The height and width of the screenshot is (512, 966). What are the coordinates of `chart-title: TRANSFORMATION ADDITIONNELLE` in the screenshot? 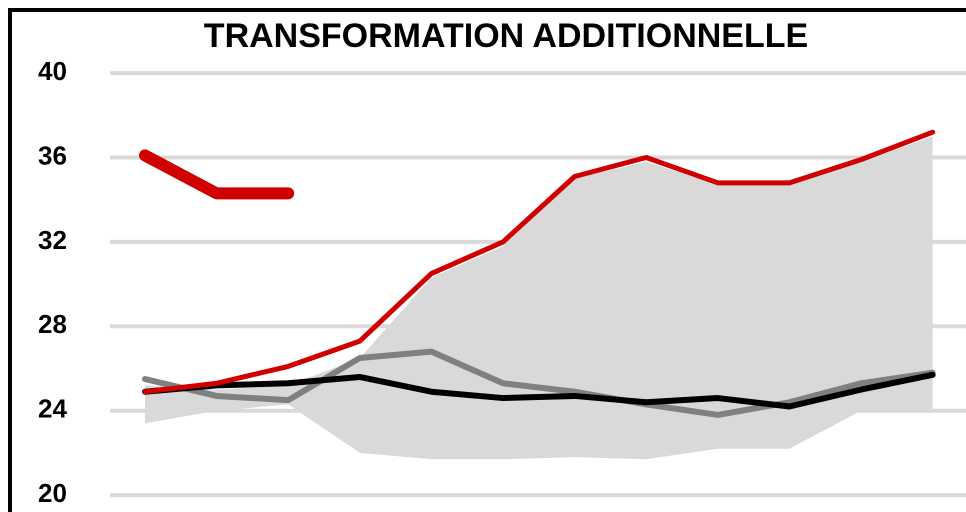 It's located at (506, 36).